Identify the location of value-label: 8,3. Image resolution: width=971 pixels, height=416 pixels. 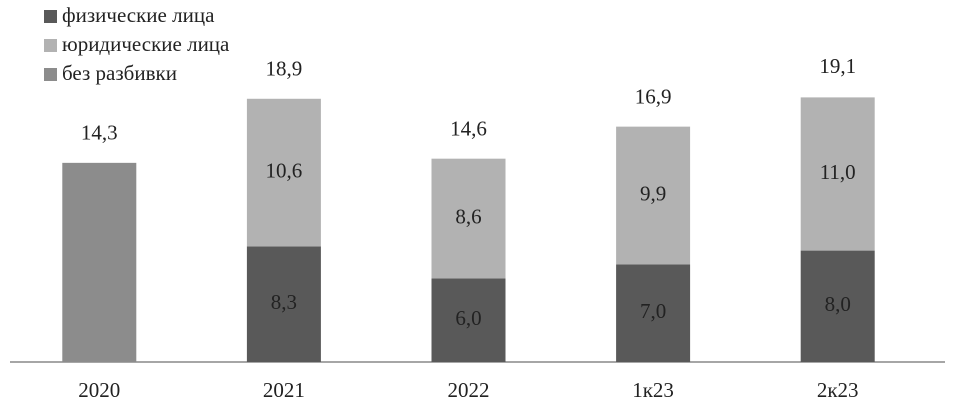
(284, 302).